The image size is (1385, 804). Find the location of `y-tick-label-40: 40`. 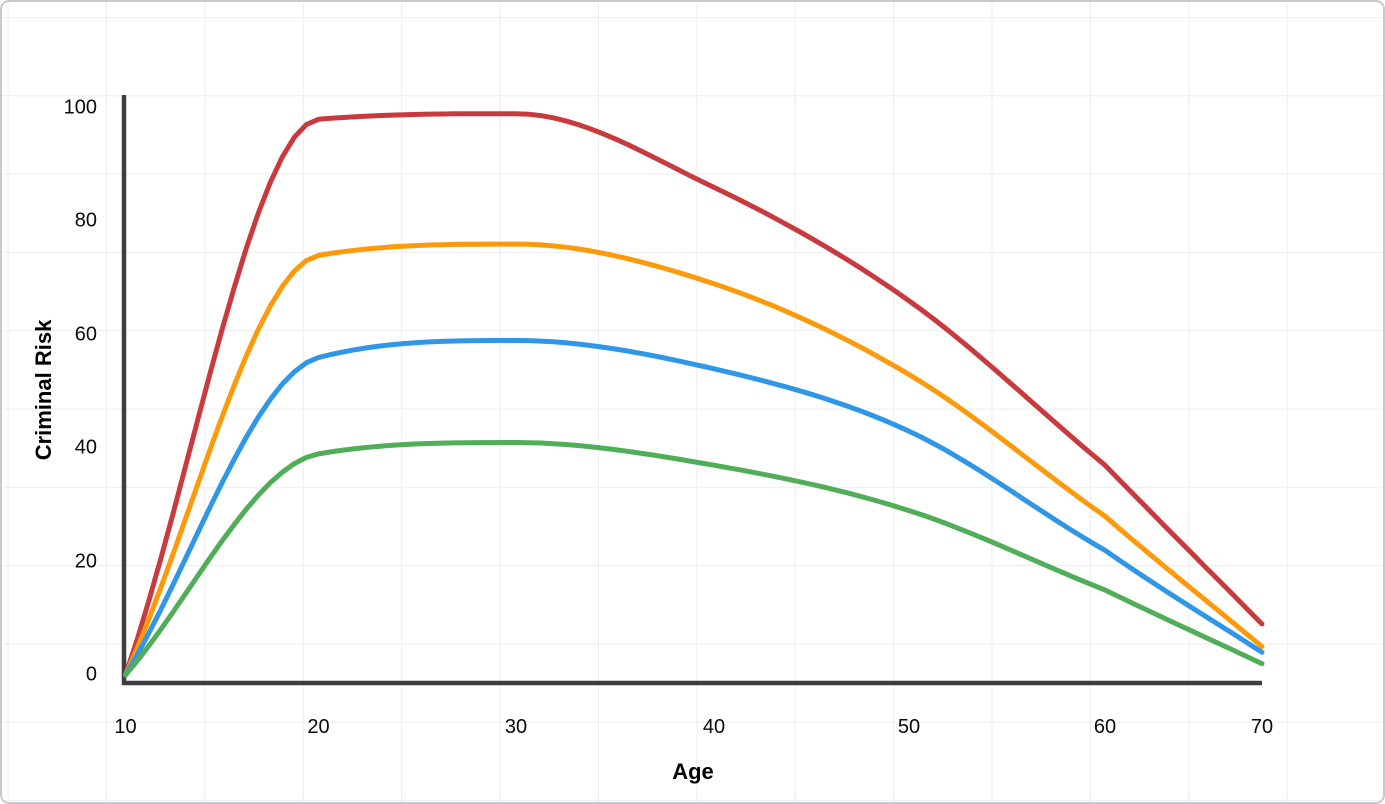

y-tick-label-40: 40 is located at coordinates (85, 447).